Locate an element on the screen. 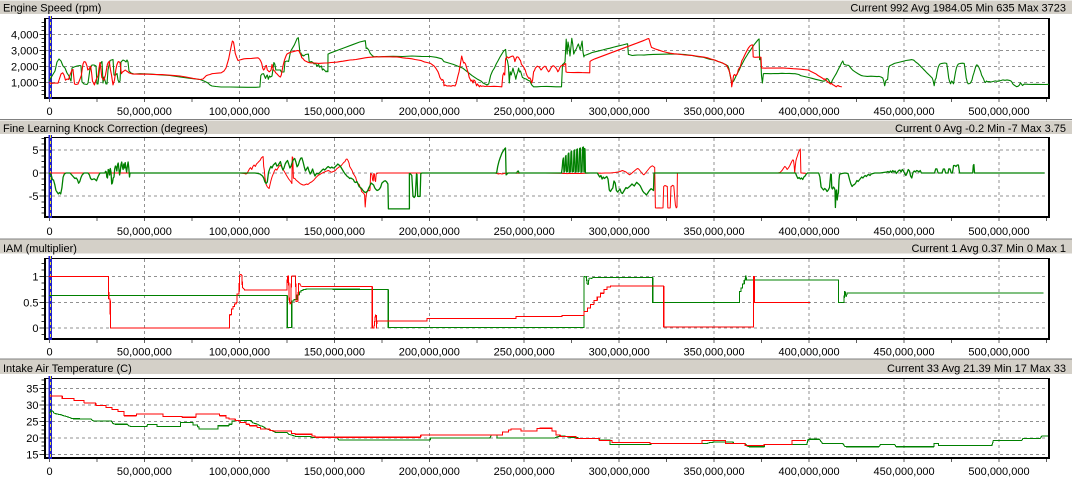  svg-text: 2,000 is located at coordinates (25, 68).